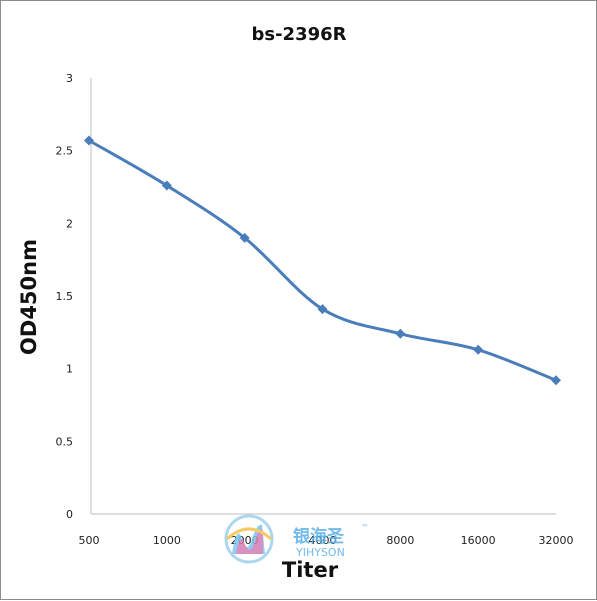  I want to click on x-tick-label: 1000, so click(167, 540).